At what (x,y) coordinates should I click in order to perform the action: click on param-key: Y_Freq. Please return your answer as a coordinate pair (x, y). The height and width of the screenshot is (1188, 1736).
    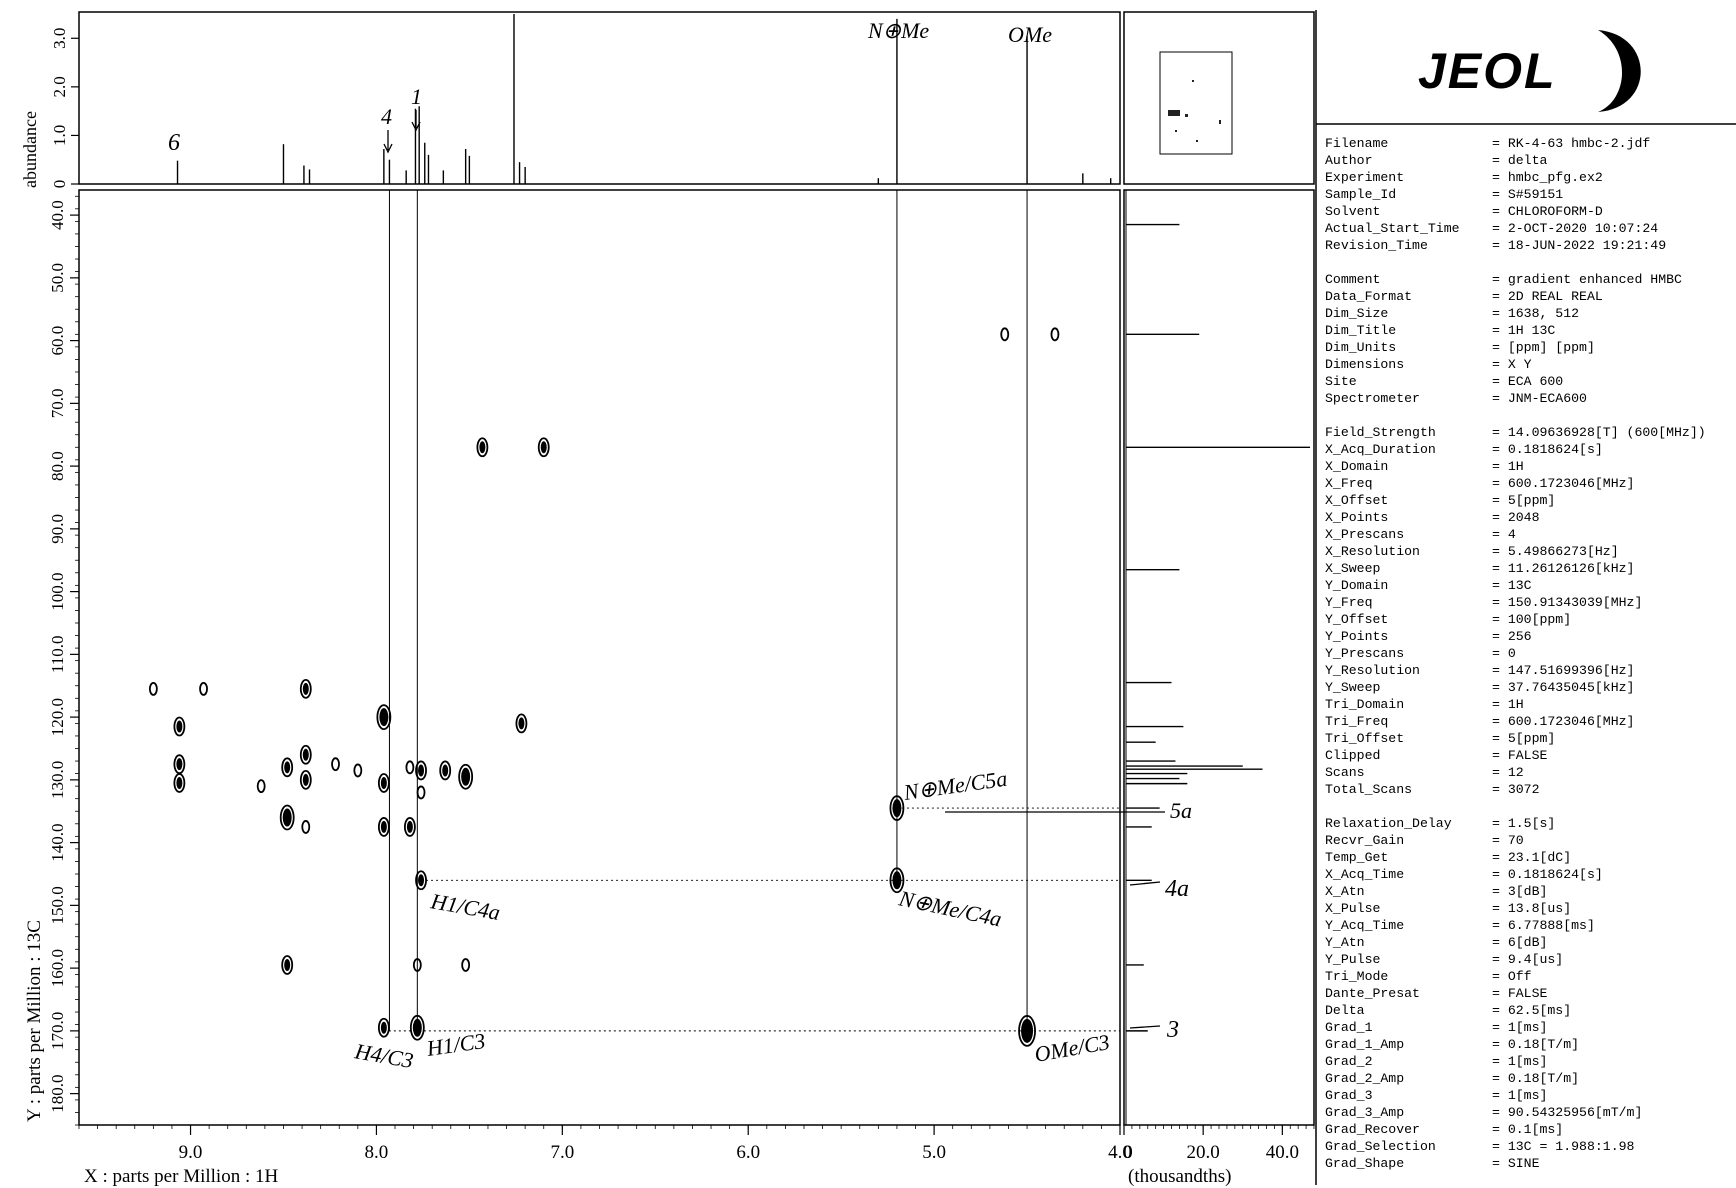
    Looking at the image, I should click on (1349, 602).